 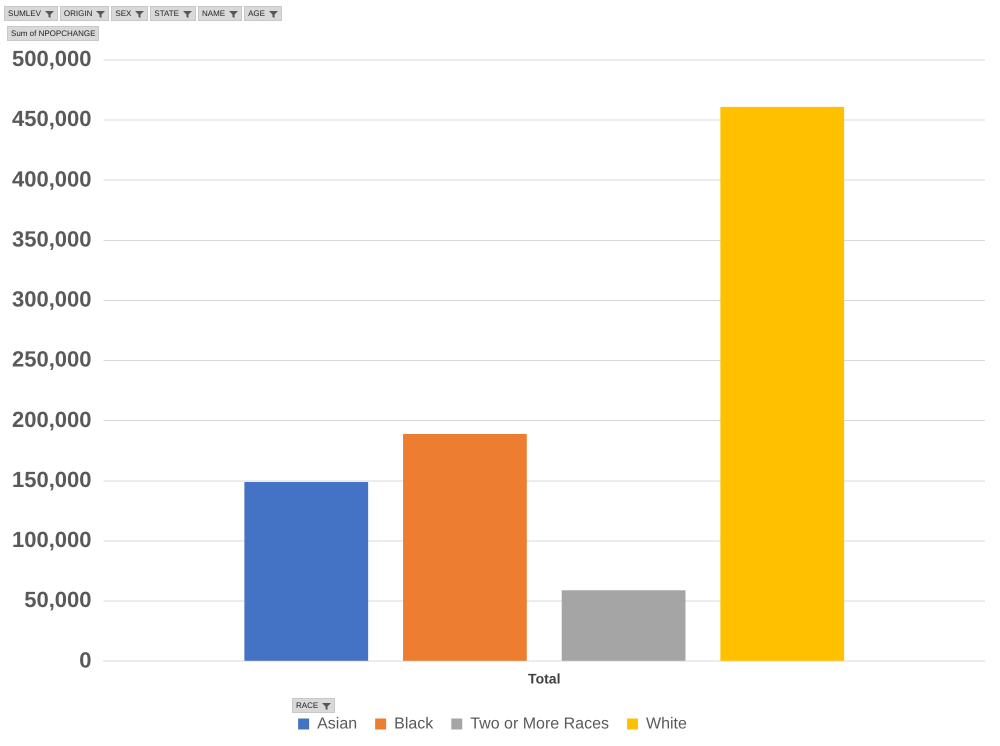 What do you see at coordinates (166, 13) in the screenshot?
I see `text: STATE` at bounding box center [166, 13].